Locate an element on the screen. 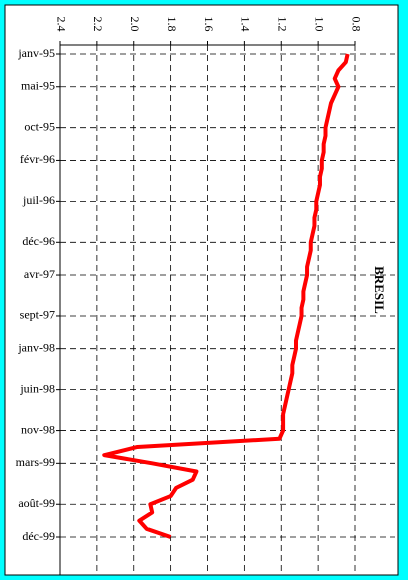 This screenshot has height=580, width=408. y-tick-label: 2.2 is located at coordinates (98, 24).